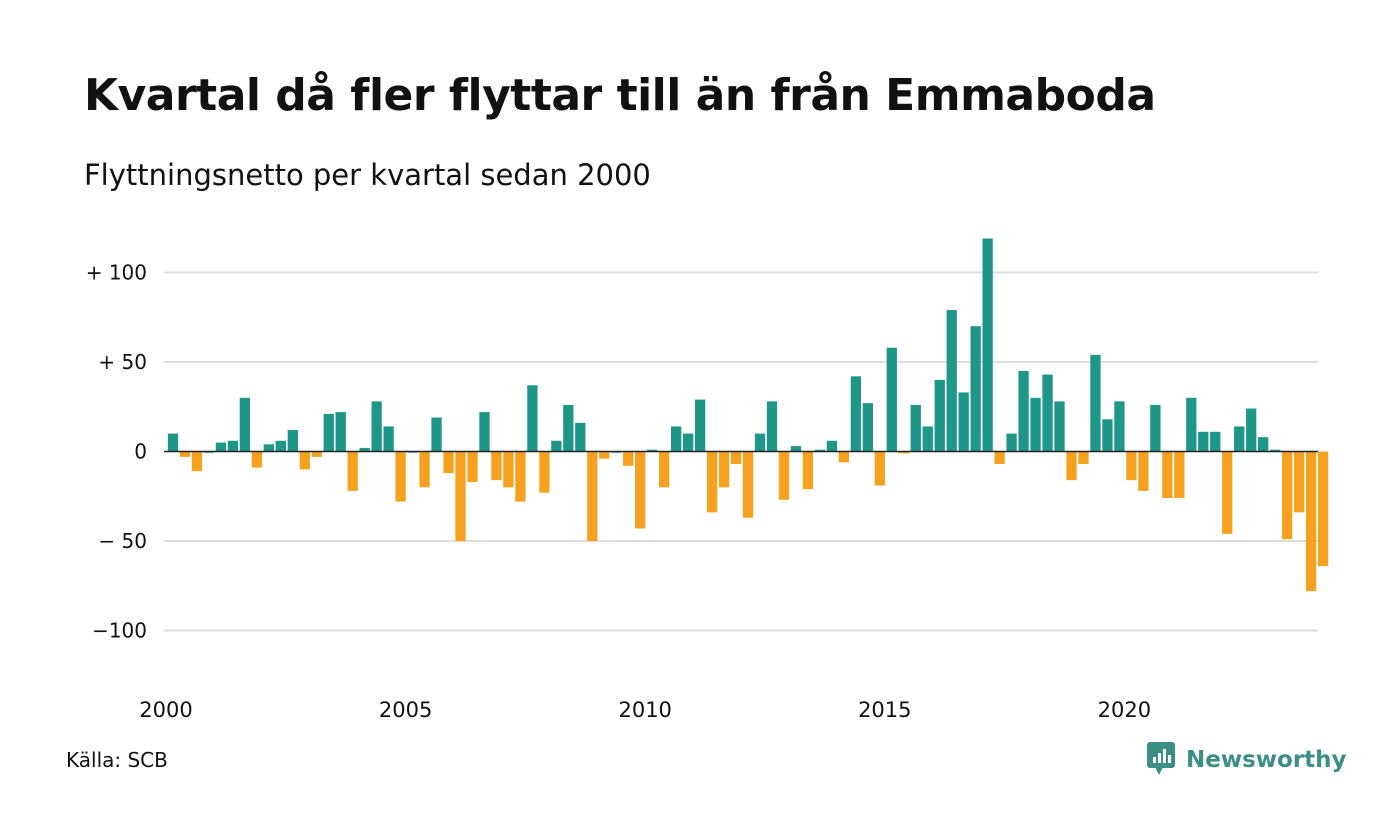  Describe the element at coordinates (676, 439) in the screenshot. I see `bar-2010-q3` at that location.